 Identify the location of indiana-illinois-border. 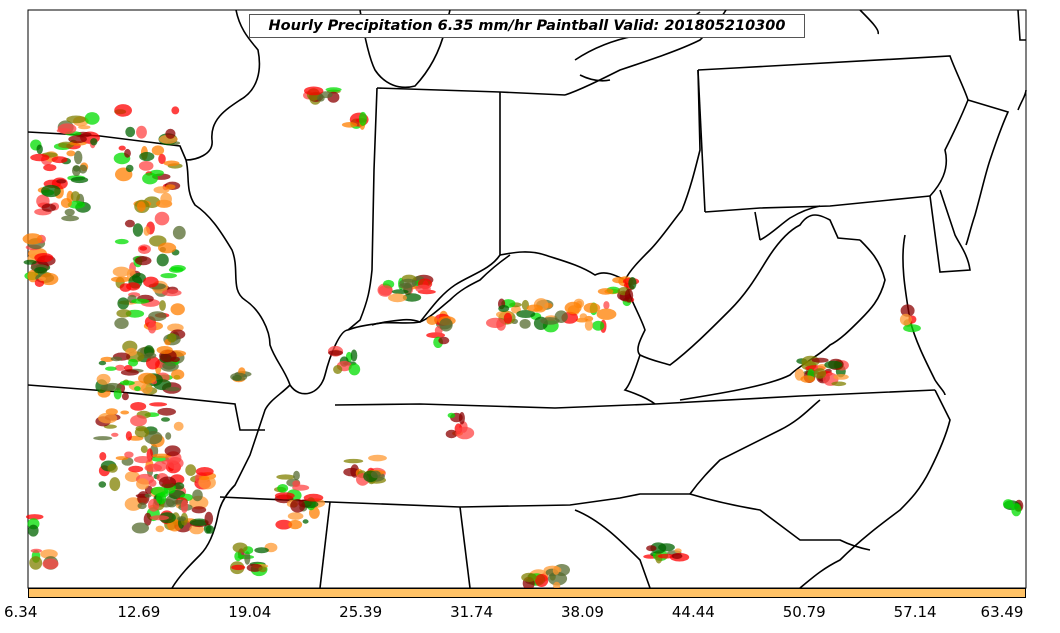
(362, 209).